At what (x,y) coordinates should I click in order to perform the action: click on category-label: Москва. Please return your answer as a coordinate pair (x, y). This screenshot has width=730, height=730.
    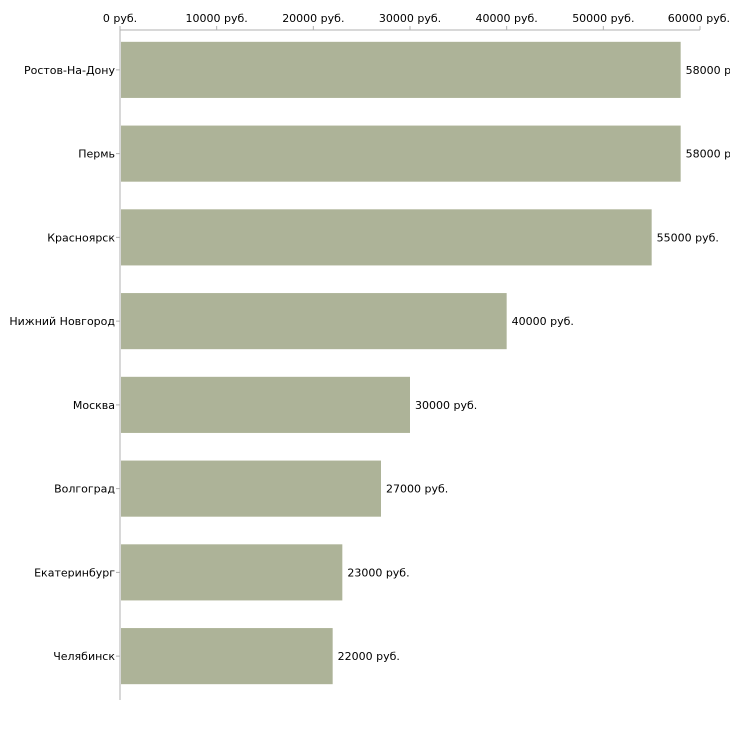
    Looking at the image, I should click on (94, 405).